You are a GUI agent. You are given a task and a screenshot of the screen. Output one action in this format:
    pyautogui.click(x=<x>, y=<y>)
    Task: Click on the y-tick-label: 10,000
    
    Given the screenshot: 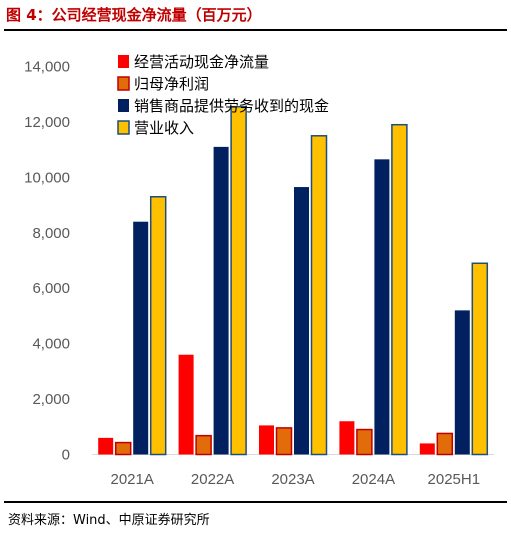 What is the action you would take?
    pyautogui.click(x=47, y=177)
    